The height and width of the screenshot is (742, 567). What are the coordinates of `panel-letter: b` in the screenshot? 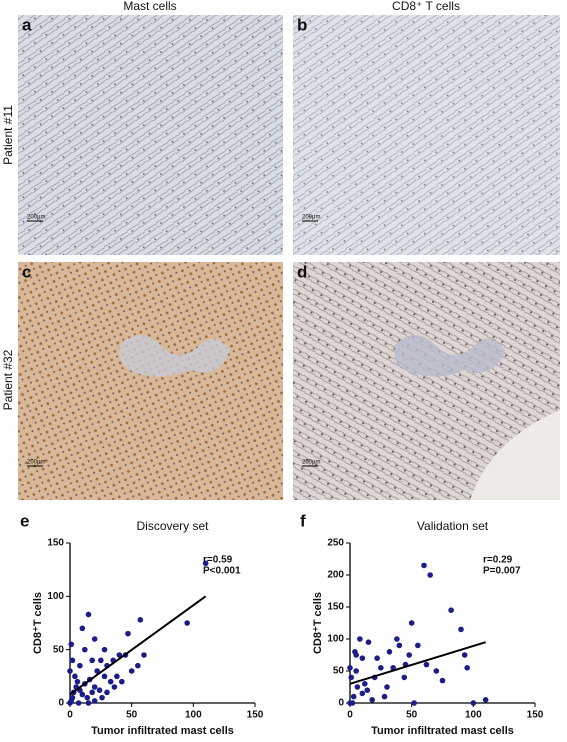 It's located at (302, 24).